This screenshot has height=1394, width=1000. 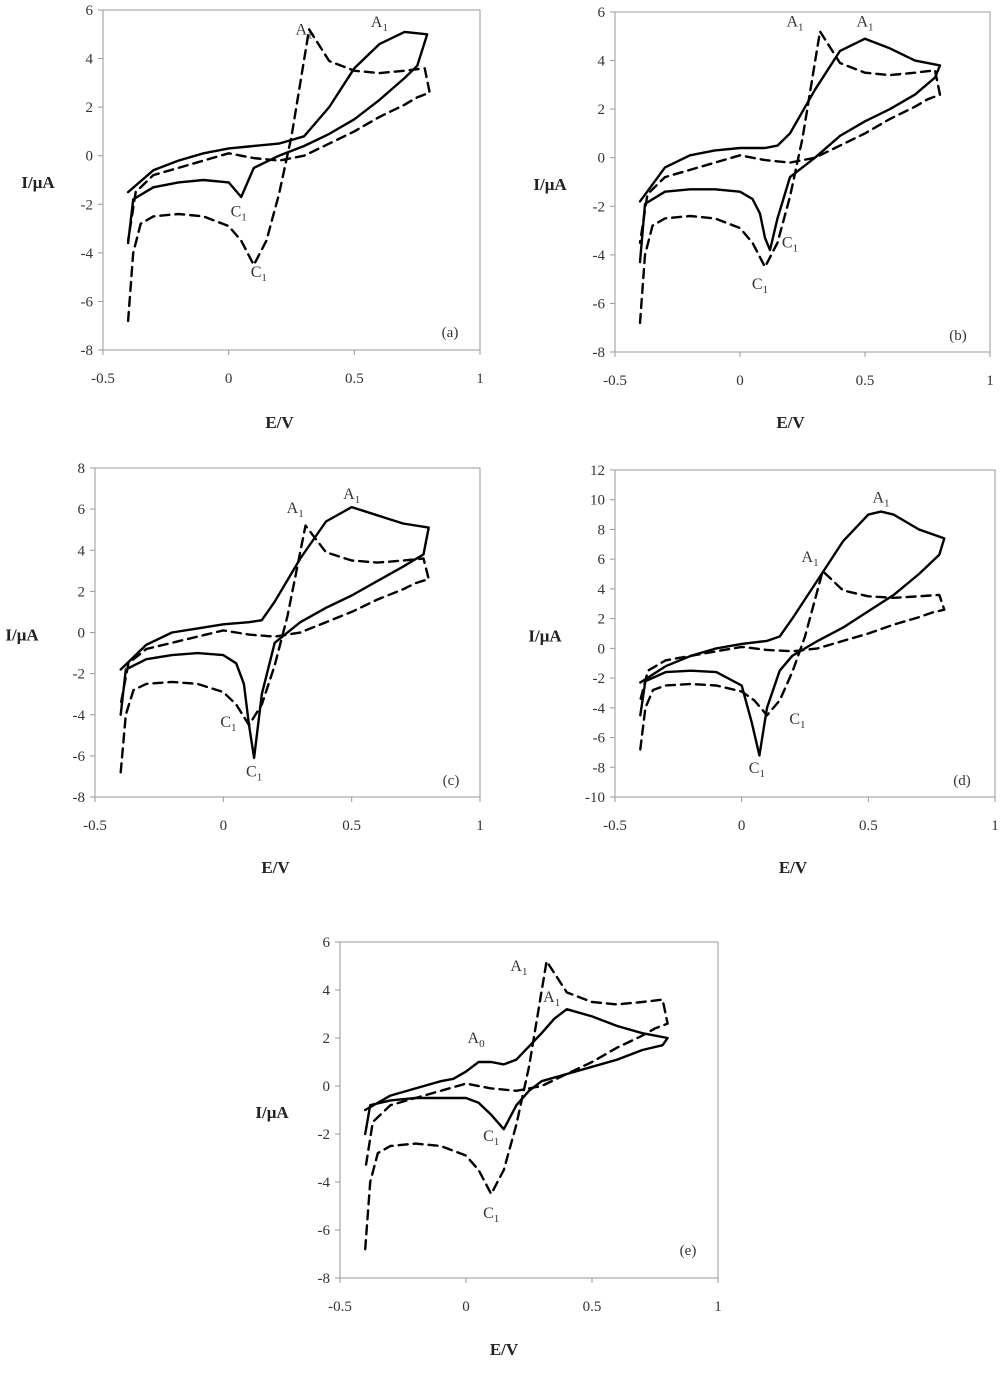 What do you see at coordinates (962, 781) in the screenshot?
I see `panel-label: (d)` at bounding box center [962, 781].